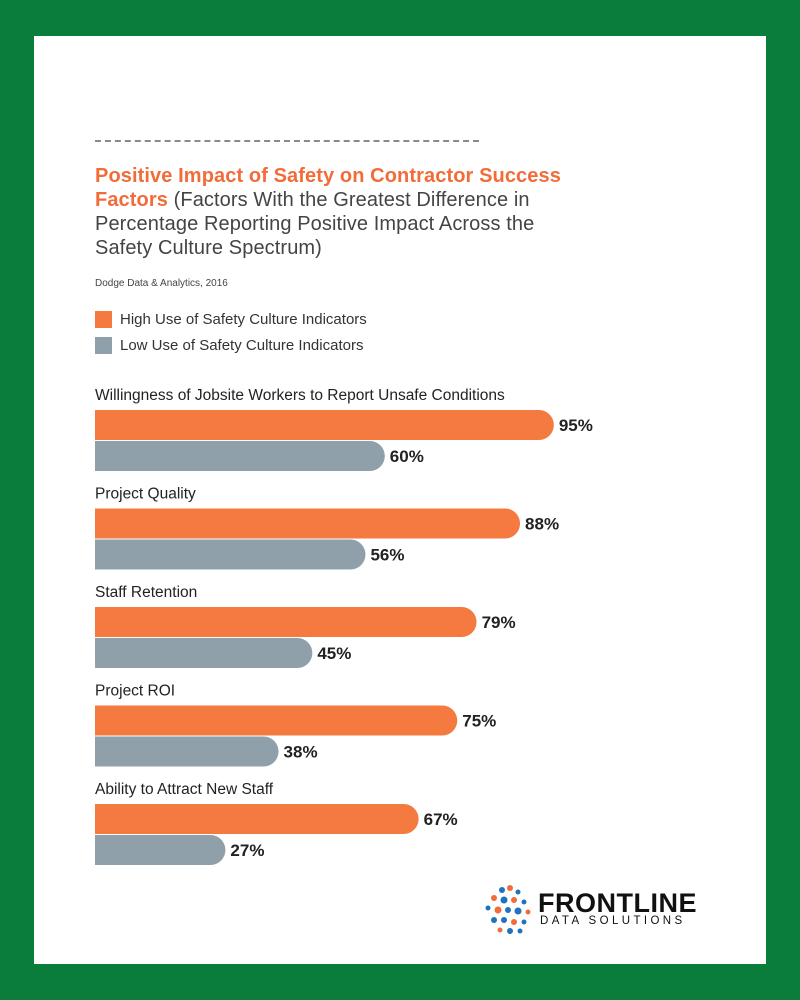 This screenshot has width=800, height=1000. Describe the element at coordinates (247, 850) in the screenshot. I see `value-label-low-ability-to-attract-new-staff: 27%` at that location.